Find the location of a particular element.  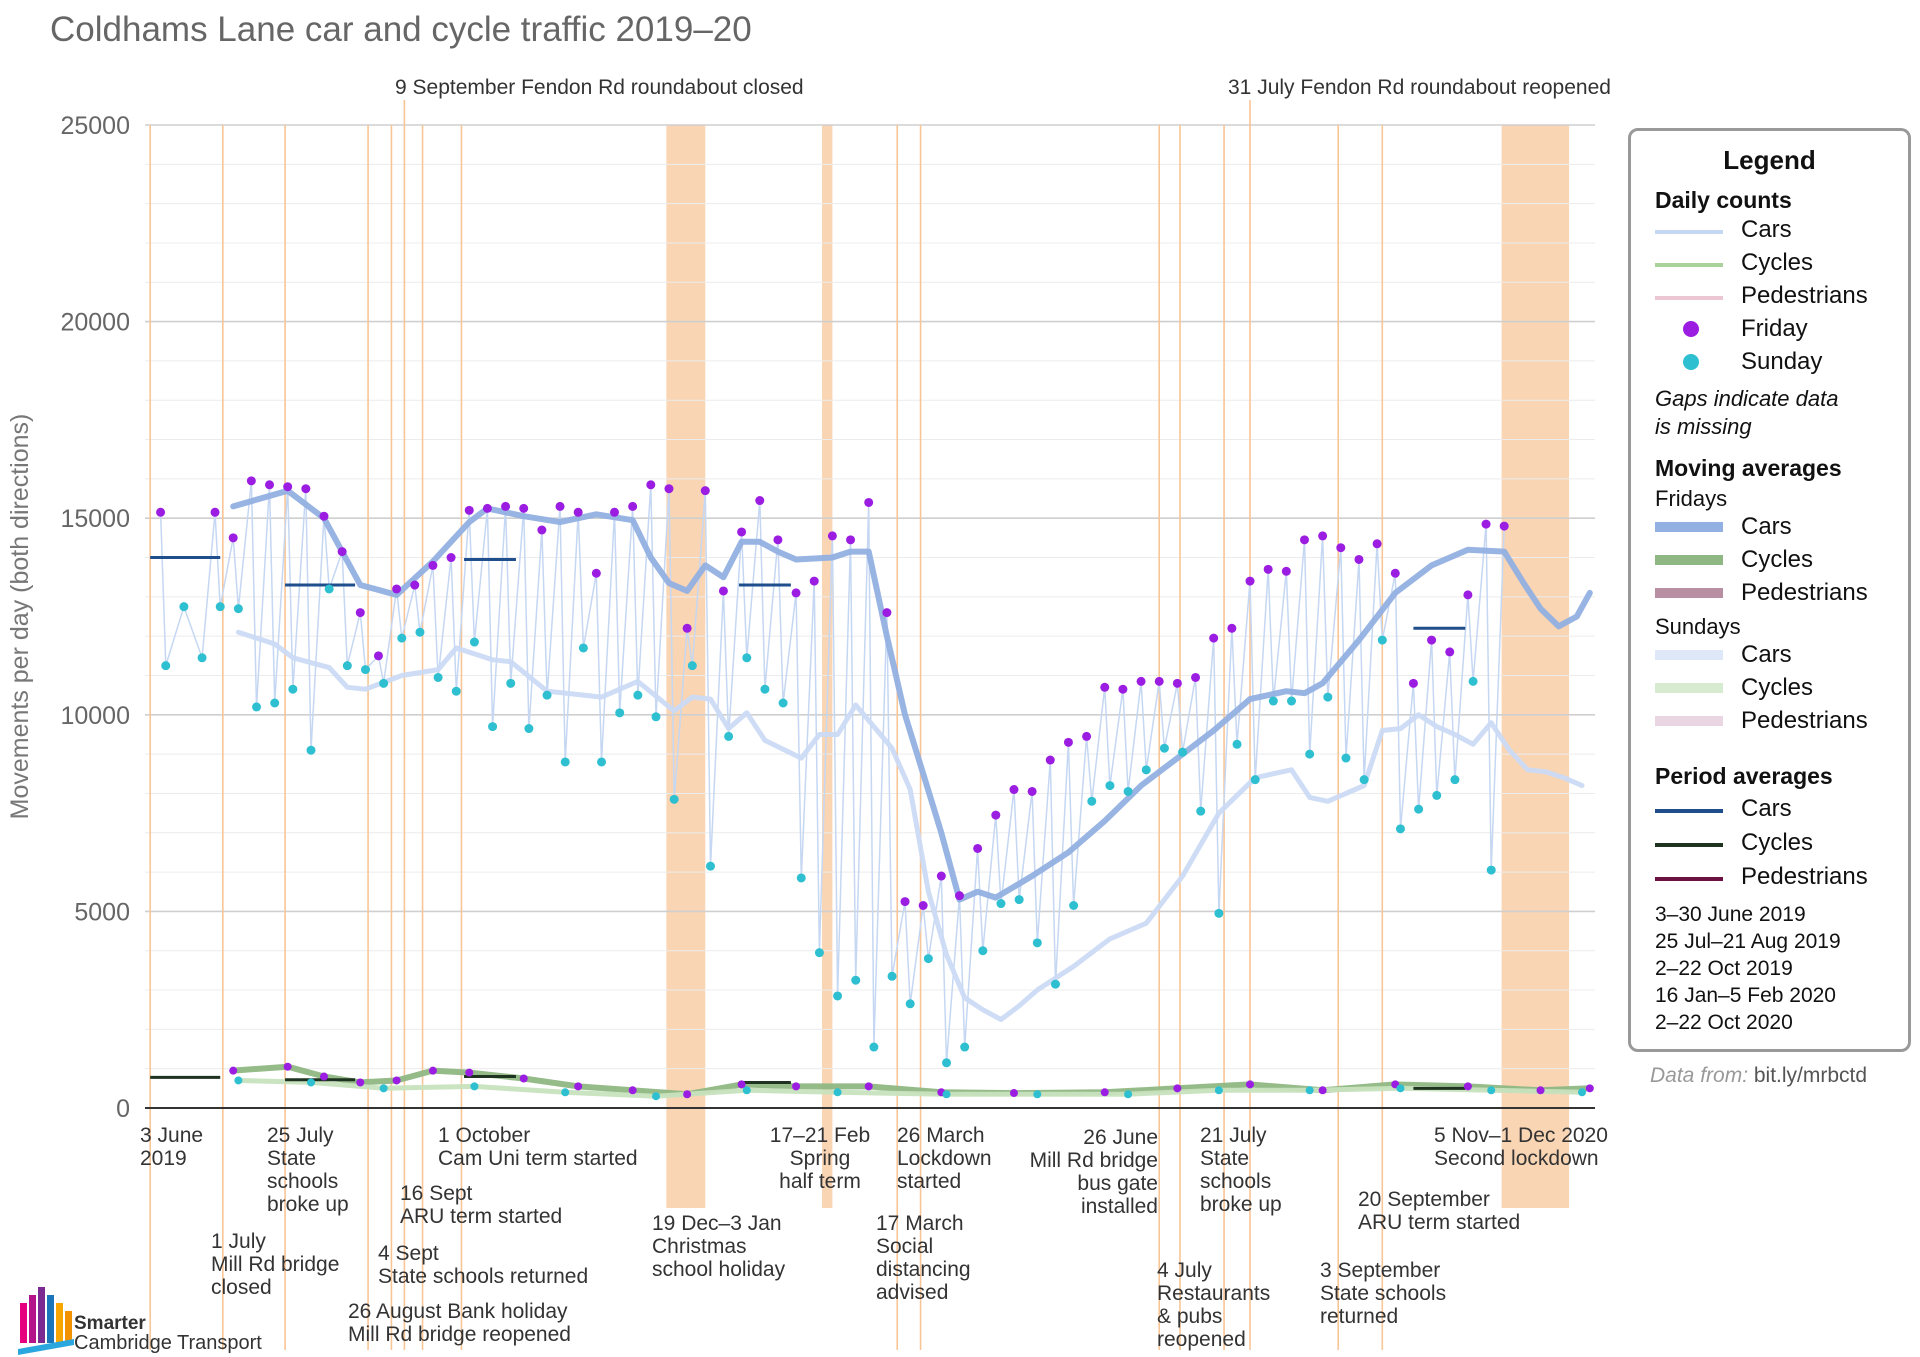

moving-average-sundays-cycles-line is located at coordinates (910, 1088).